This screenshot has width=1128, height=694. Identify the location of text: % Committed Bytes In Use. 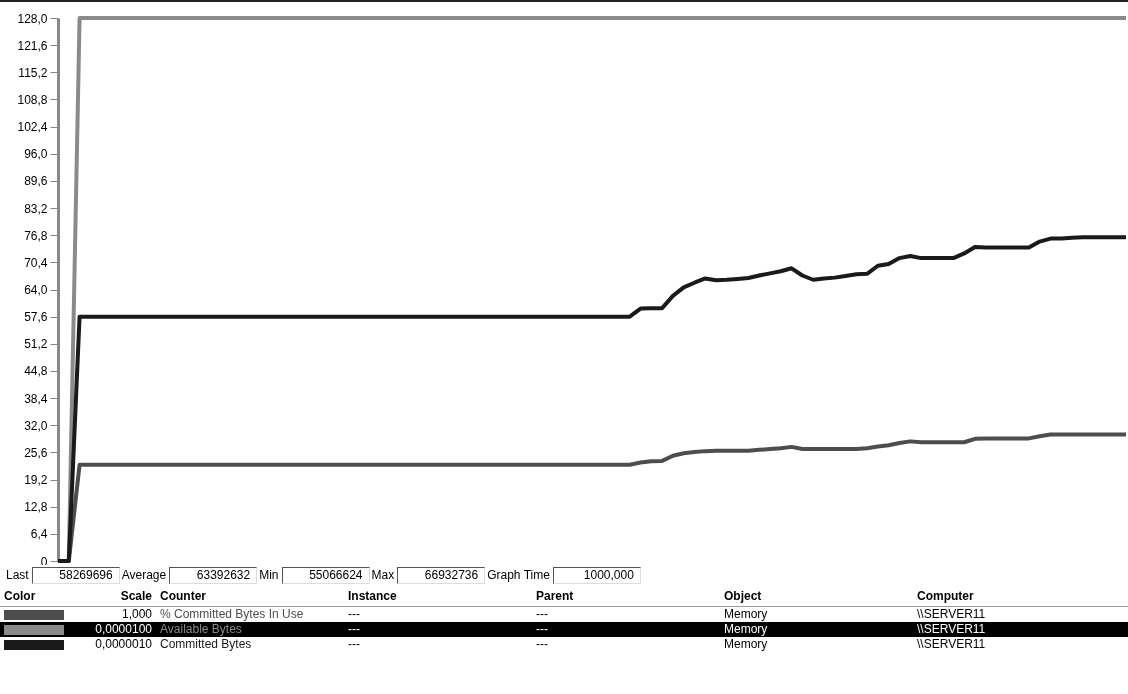
(232, 614).